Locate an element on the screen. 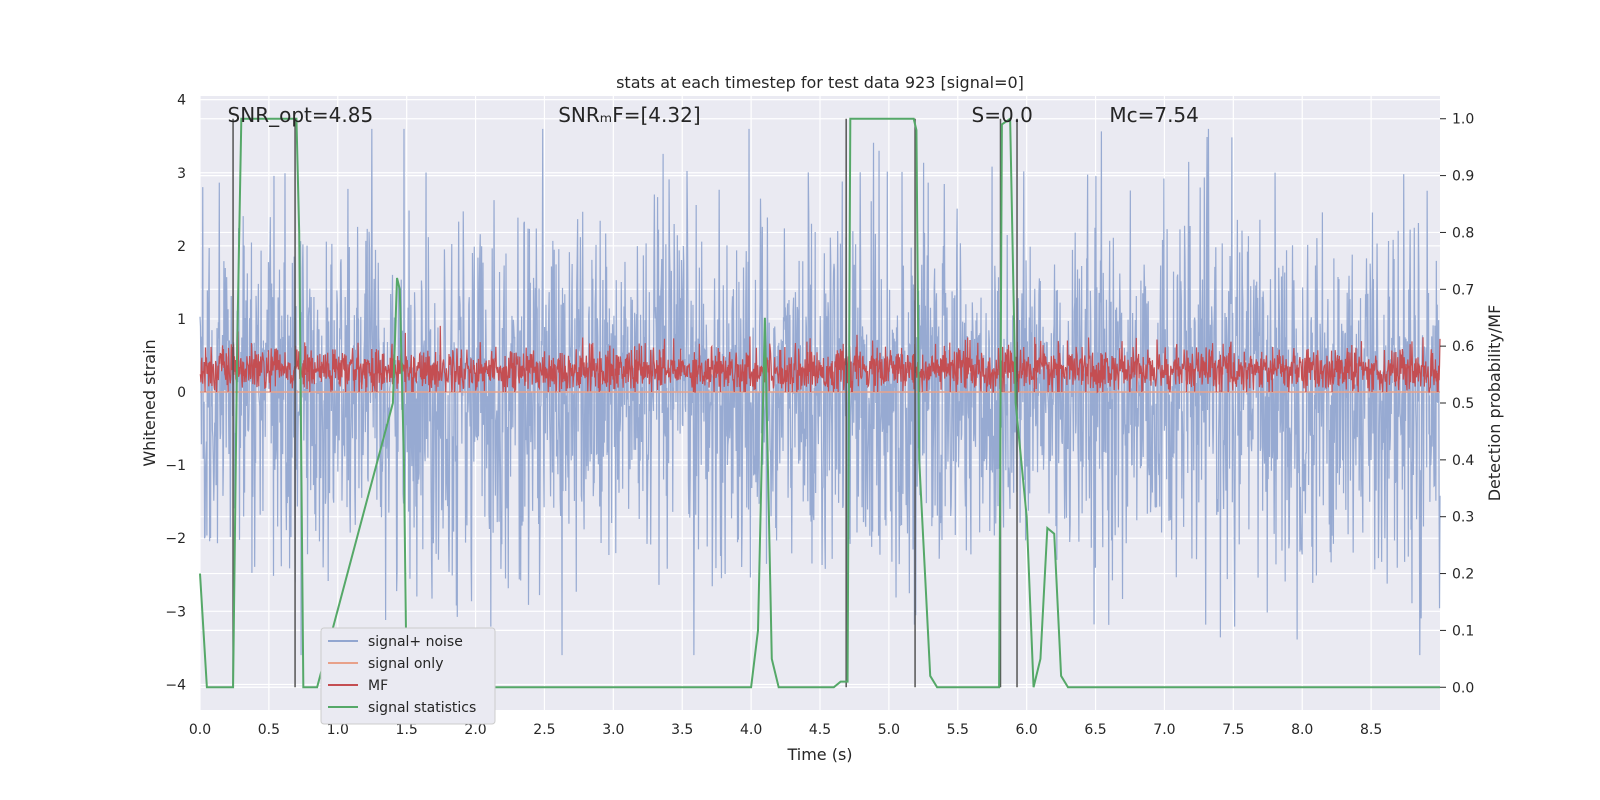 Image resolution: width=1600 pixels, height=800 pixels. y2-tick-label: 0.3 is located at coordinates (1463, 518).